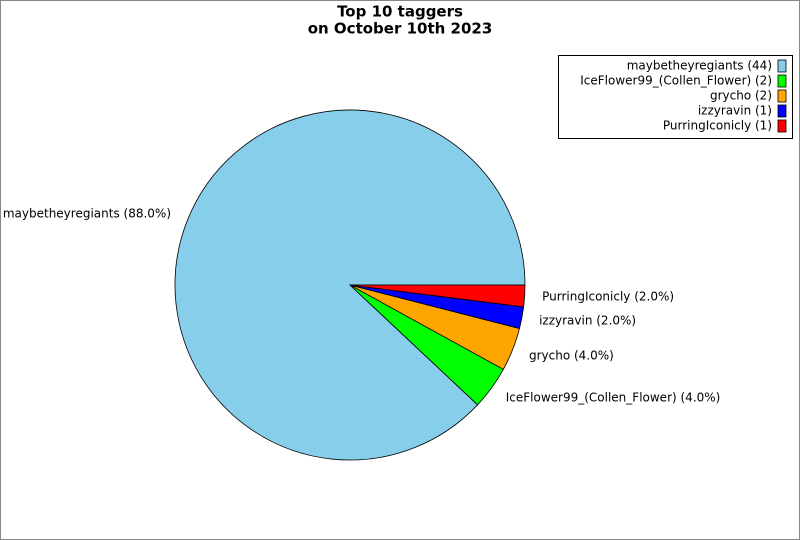 Image resolution: width=800 pixels, height=540 pixels. What do you see at coordinates (675, 97) in the screenshot?
I see `legend-box` at bounding box center [675, 97].